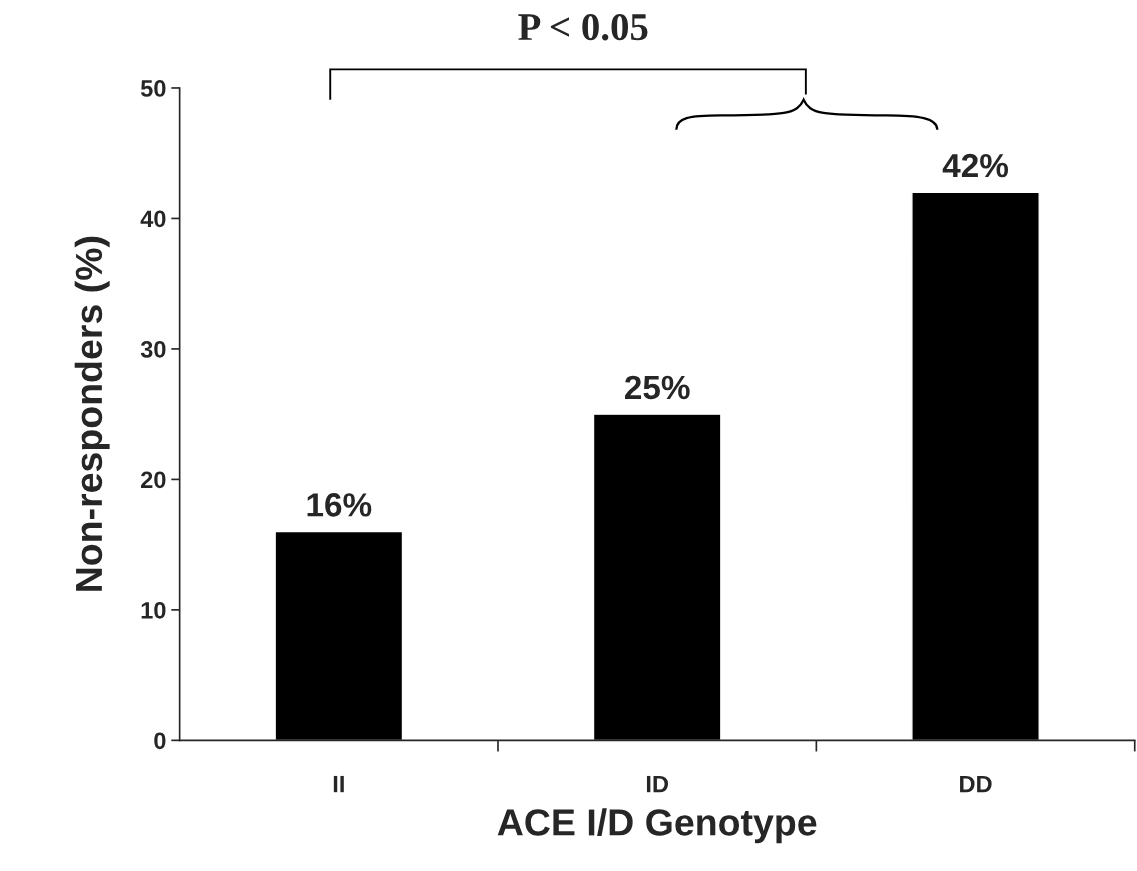 The image size is (1137, 871). Describe the element at coordinates (338, 784) in the screenshot. I see `x-tick-label: II` at that location.